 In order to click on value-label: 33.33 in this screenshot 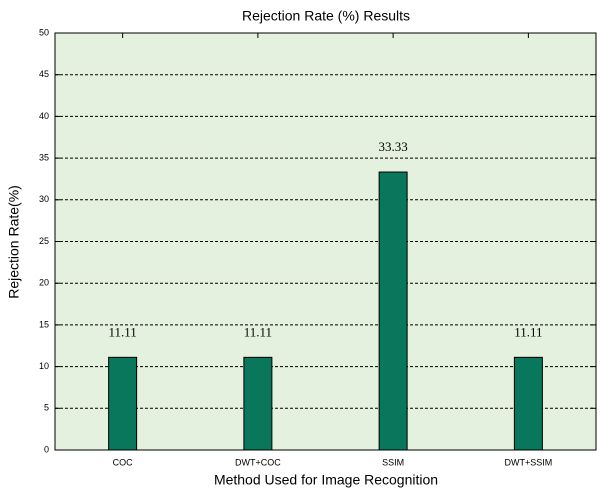, I will do `click(393, 146)`.